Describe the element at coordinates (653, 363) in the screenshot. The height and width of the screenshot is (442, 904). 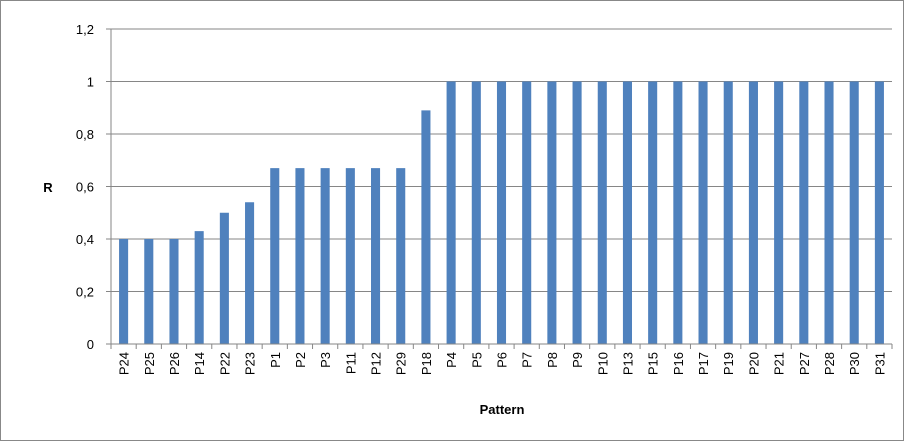
I see `x-tick-label: P15` at that location.